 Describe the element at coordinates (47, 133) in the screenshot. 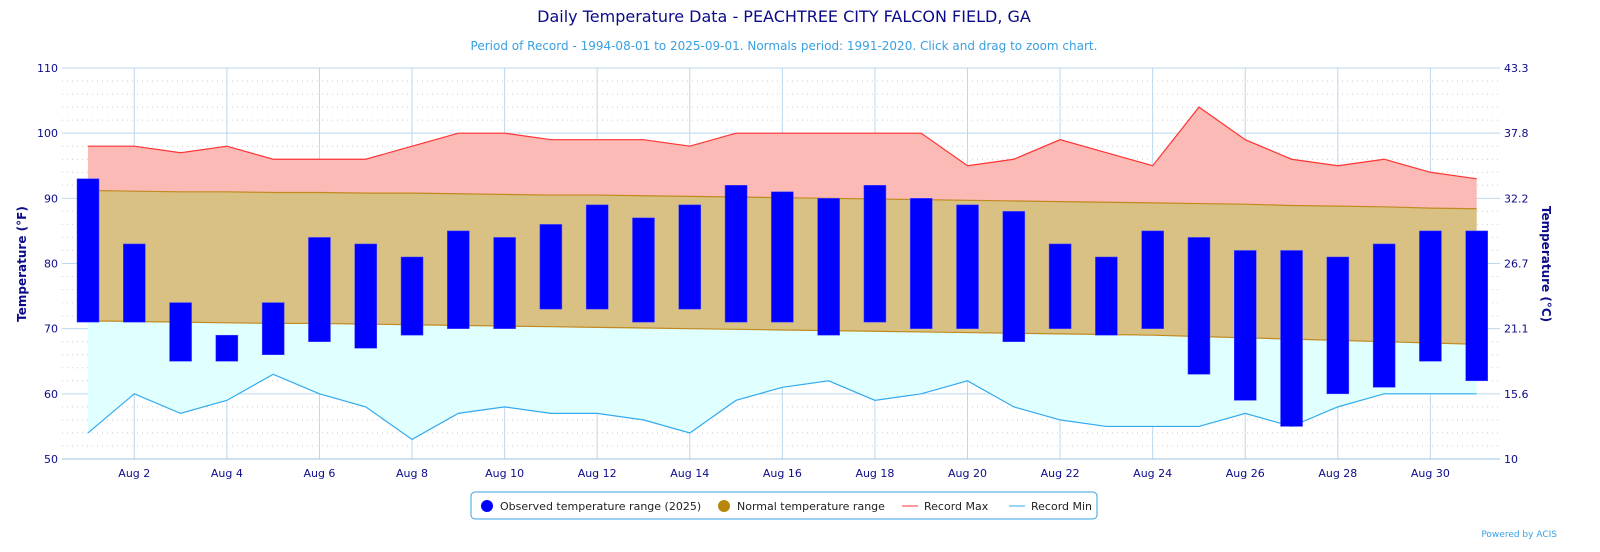

I see `y-tick-label-left: 100` at that location.